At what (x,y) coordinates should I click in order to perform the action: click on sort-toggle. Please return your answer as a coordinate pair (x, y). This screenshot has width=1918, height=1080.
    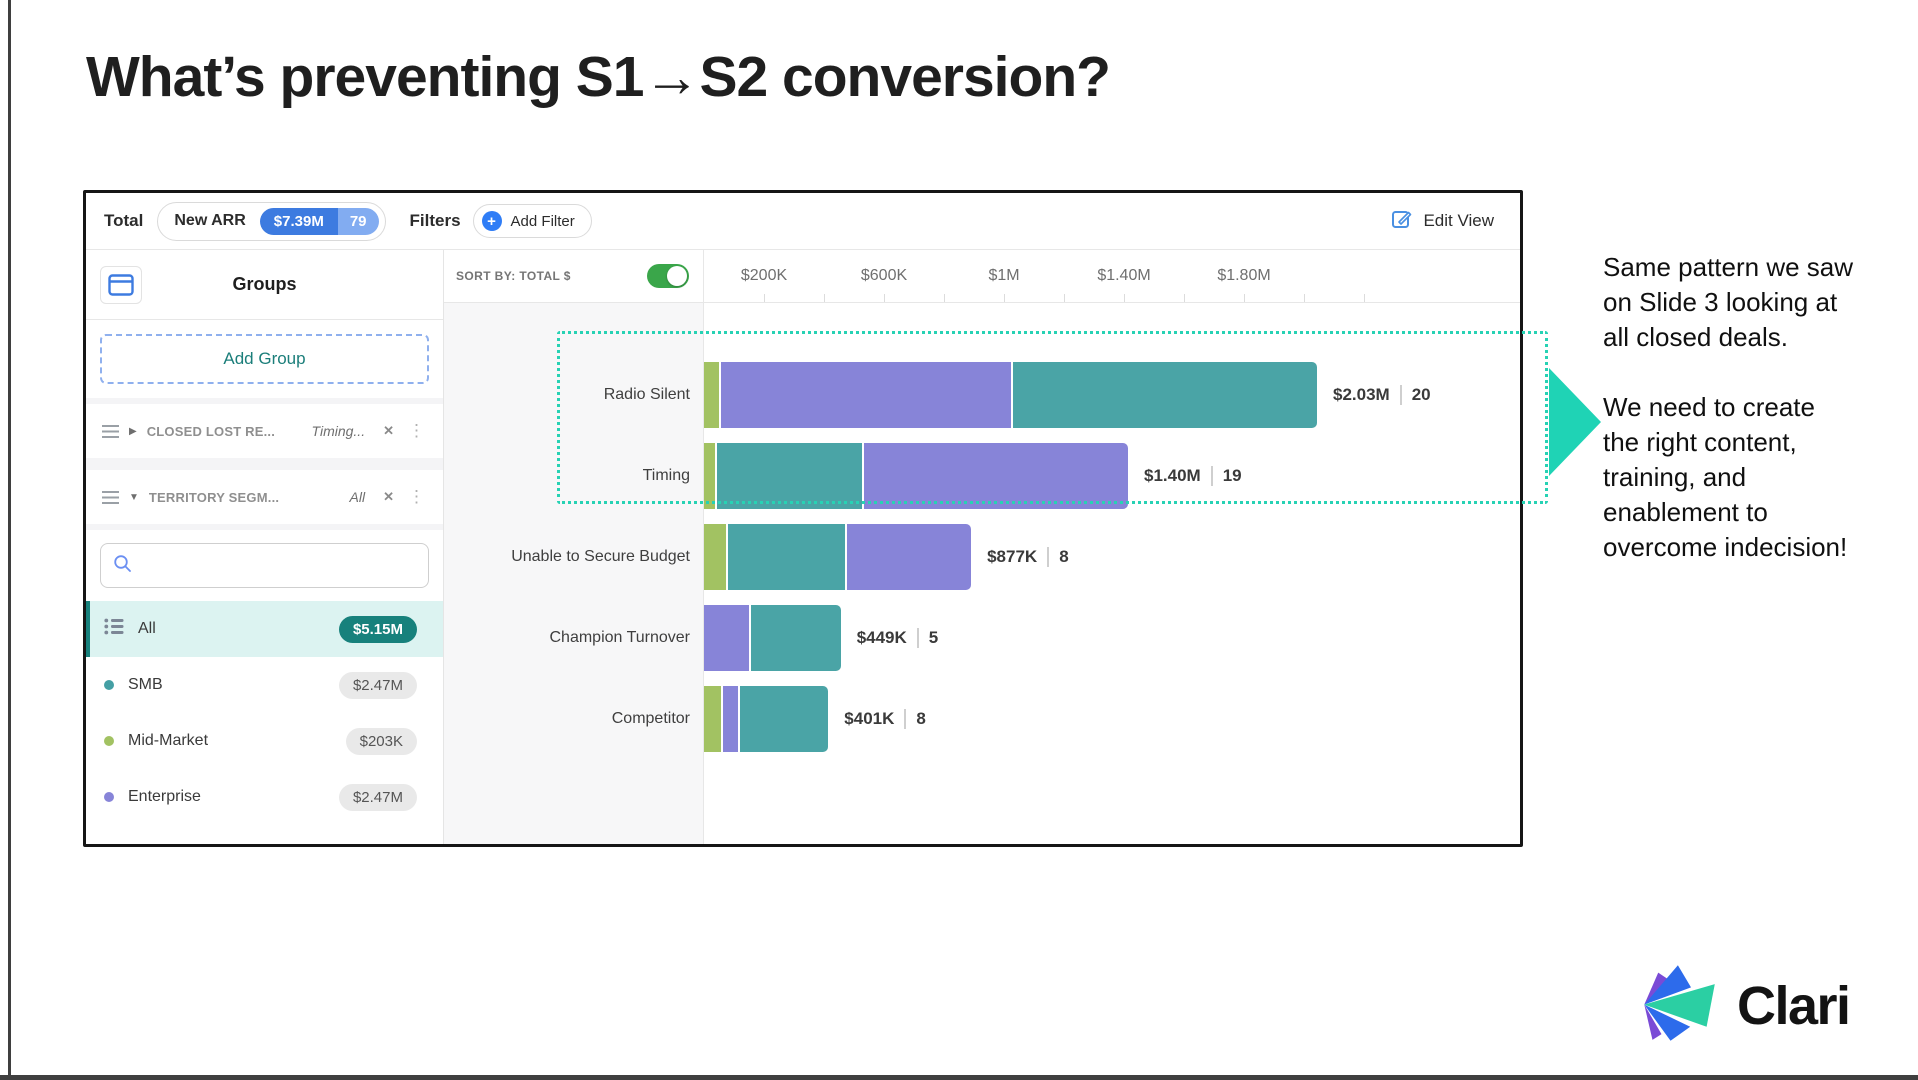
    Looking at the image, I should click on (668, 276).